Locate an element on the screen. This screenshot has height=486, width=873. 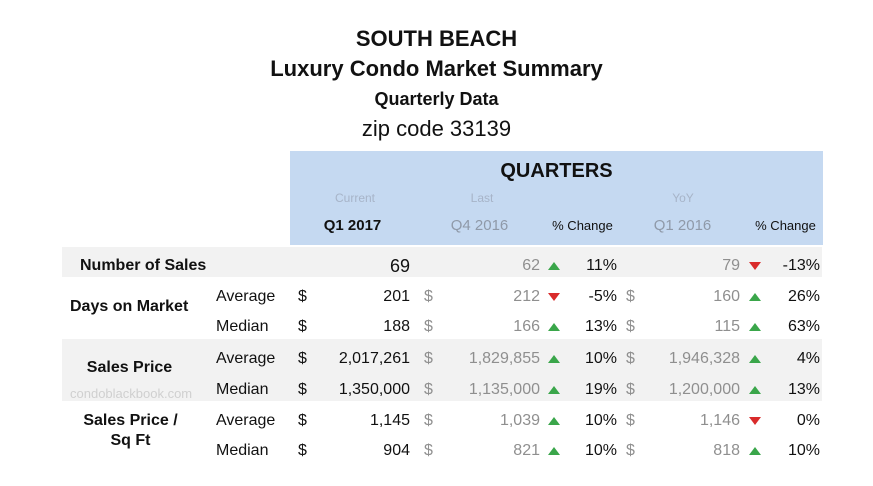
watermark: condoblackbook.com is located at coordinates (131, 393).